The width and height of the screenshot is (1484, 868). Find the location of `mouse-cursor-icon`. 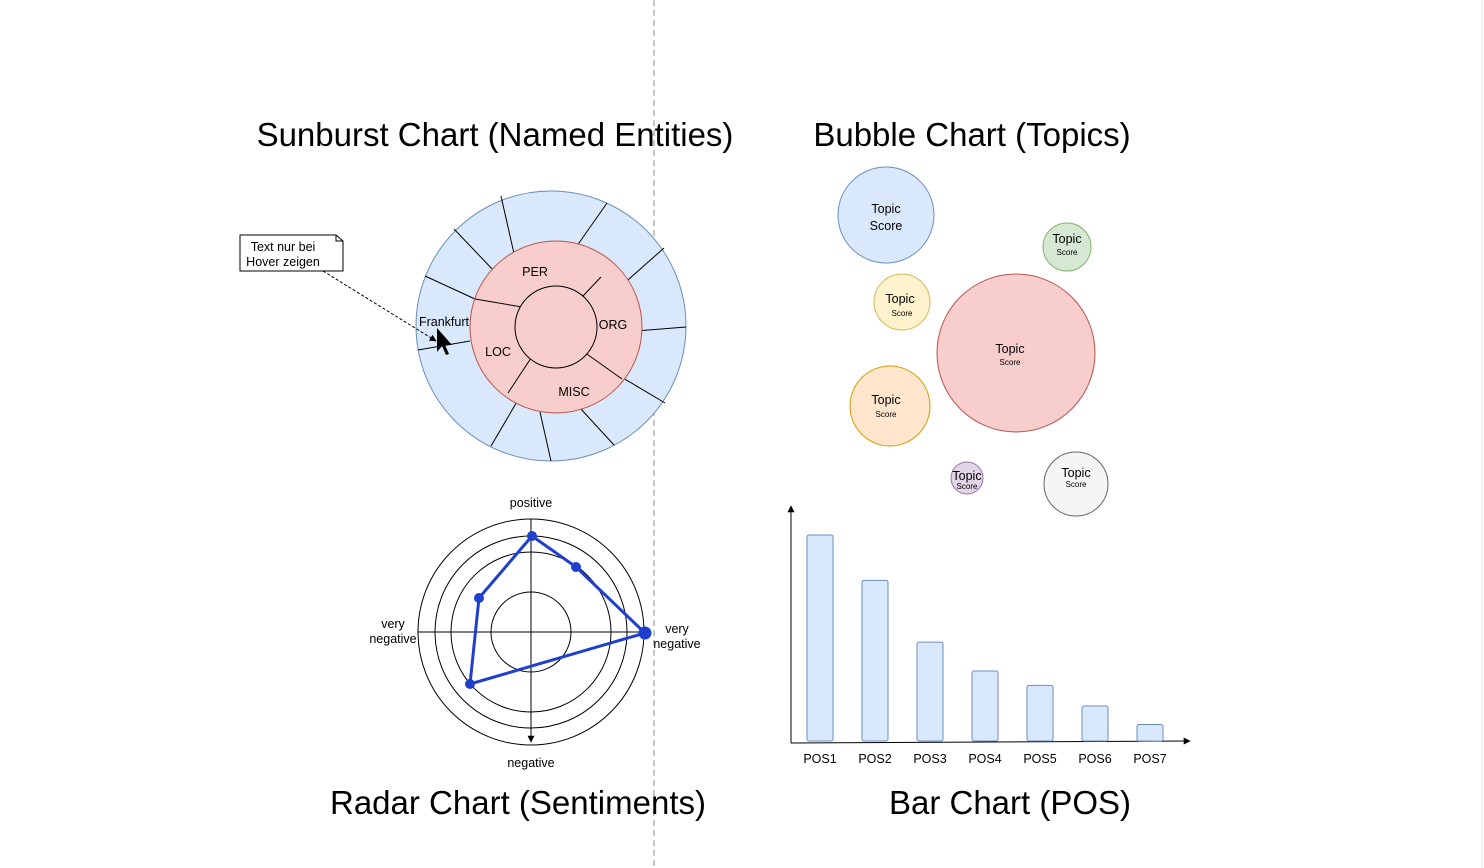

mouse-cursor-icon is located at coordinates (444, 341).